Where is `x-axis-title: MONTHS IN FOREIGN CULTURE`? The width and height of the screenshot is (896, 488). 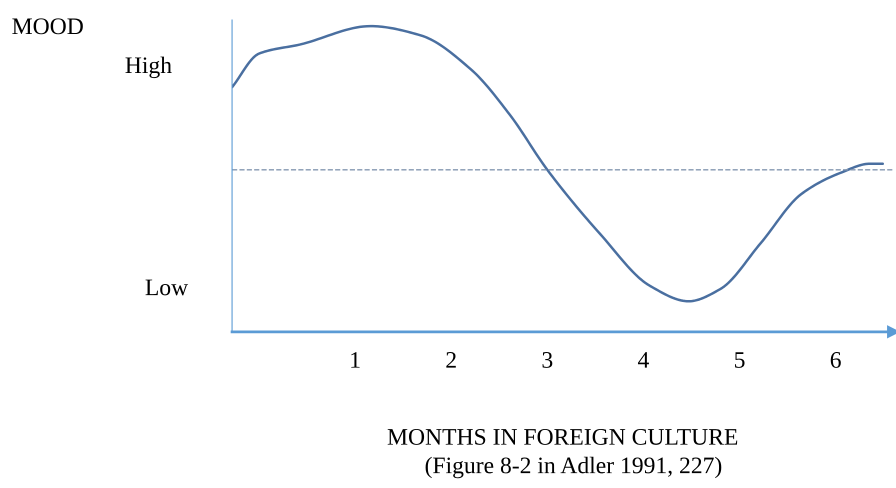 x-axis-title: MONTHS IN FOREIGN CULTURE is located at coordinates (563, 437).